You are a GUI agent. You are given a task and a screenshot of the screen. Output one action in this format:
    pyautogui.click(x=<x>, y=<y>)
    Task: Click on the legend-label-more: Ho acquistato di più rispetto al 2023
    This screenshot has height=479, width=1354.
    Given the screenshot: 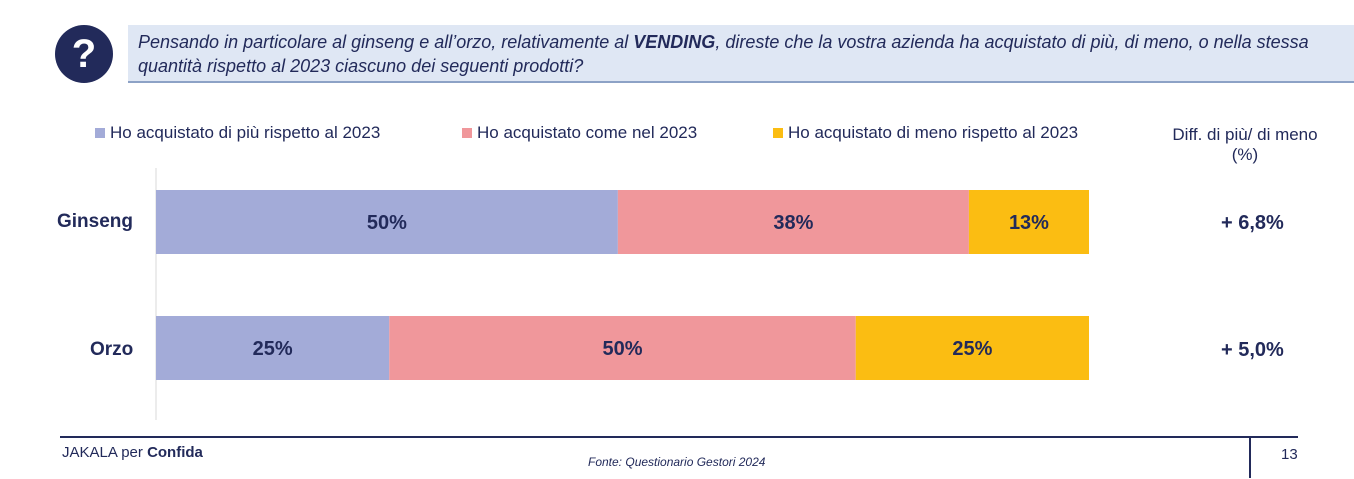 What is the action you would take?
    pyautogui.click(x=245, y=132)
    